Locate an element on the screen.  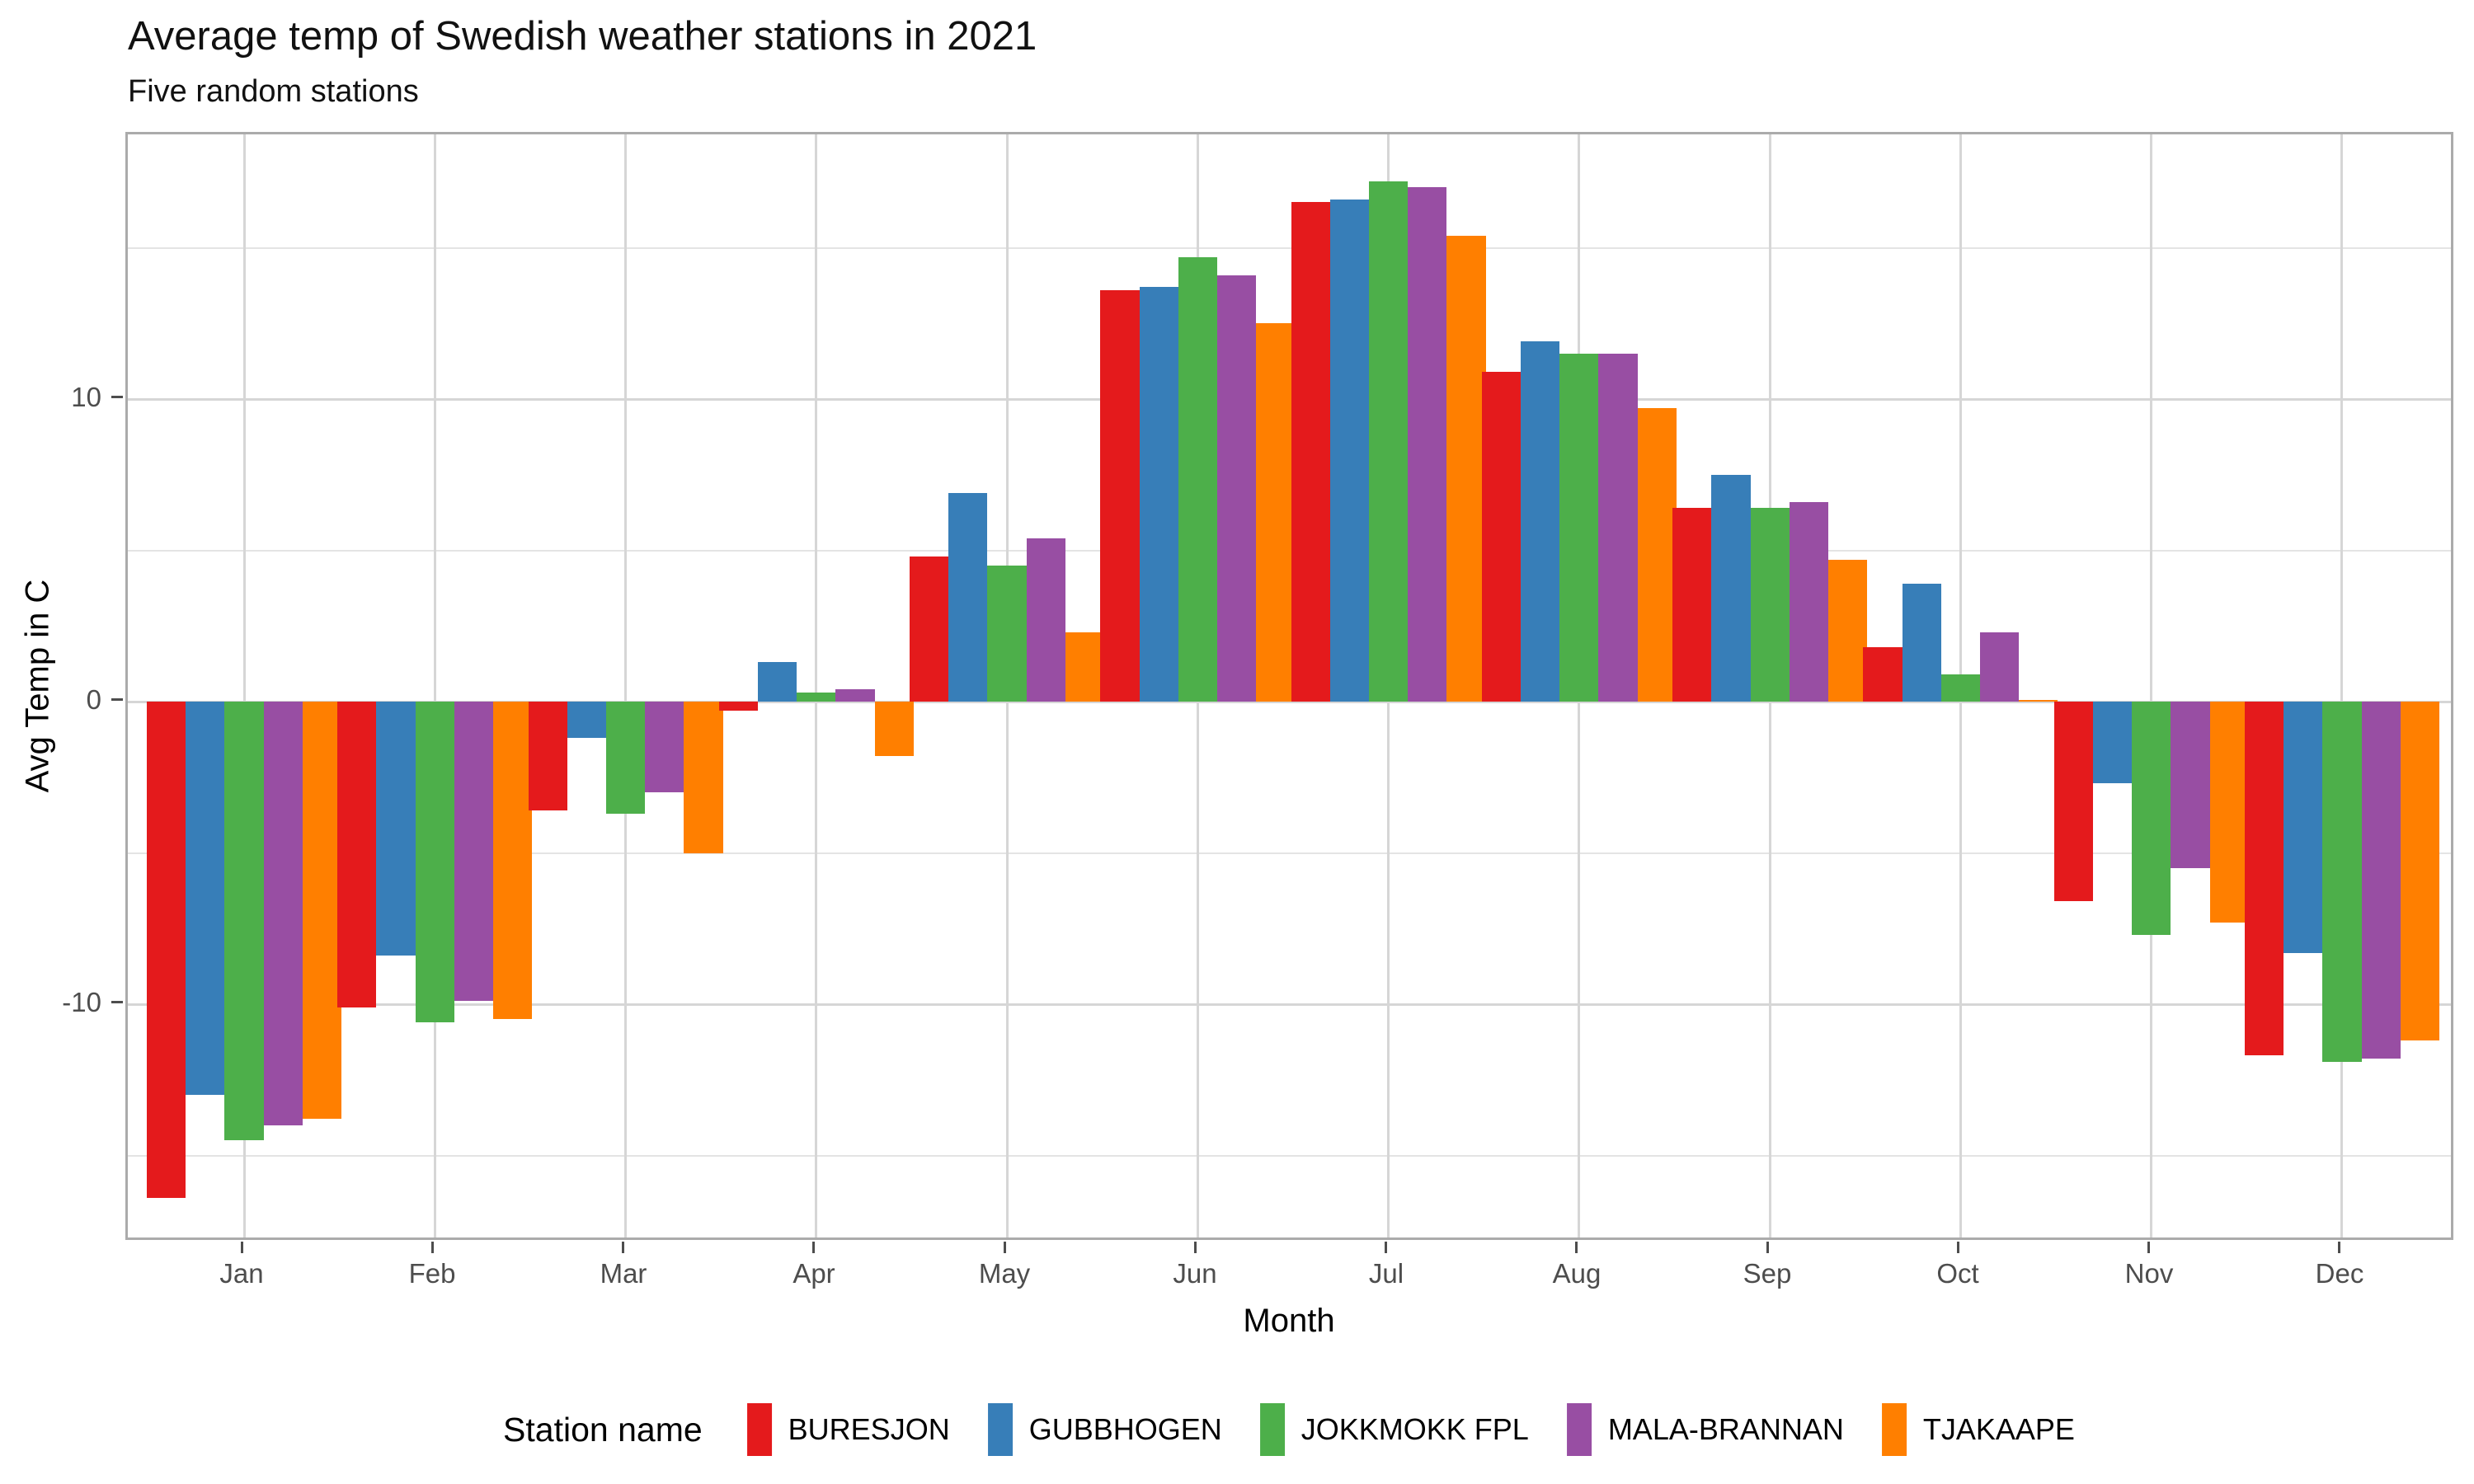
bar-Apr-TJAKAAPE is located at coordinates (894, 729).